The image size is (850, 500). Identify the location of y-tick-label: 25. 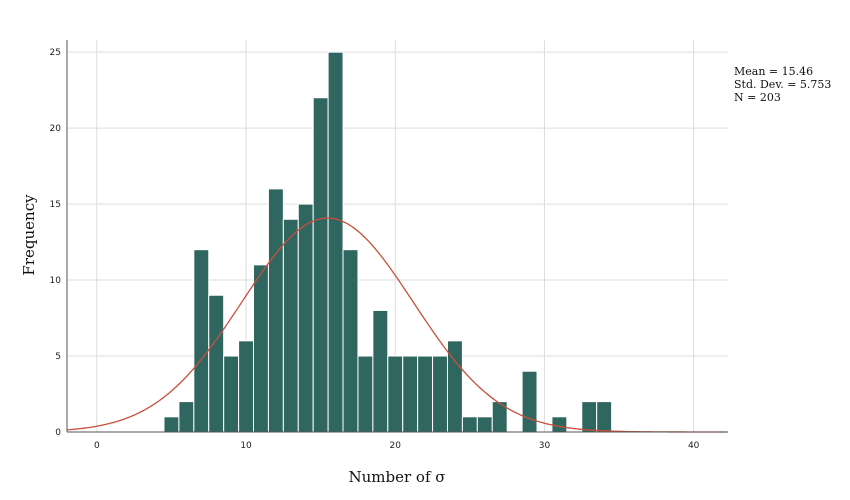
(55, 53).